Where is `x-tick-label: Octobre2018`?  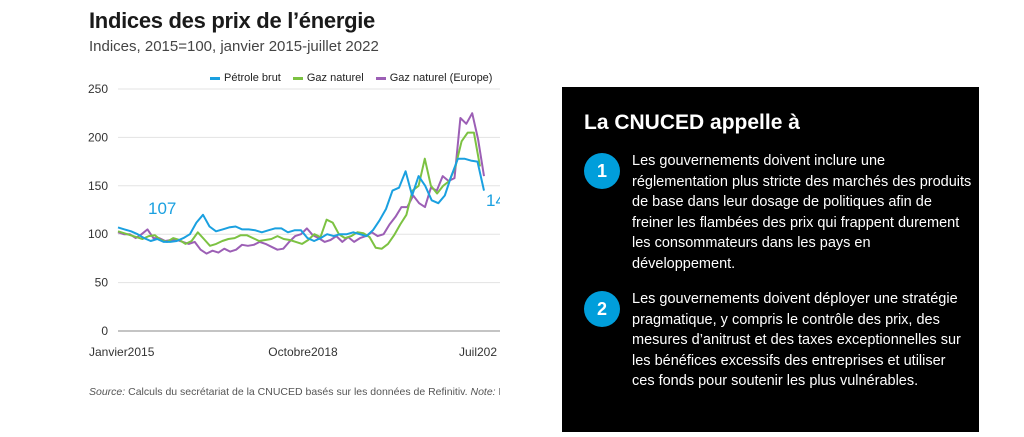 x-tick-label: Octobre2018 is located at coordinates (303, 352).